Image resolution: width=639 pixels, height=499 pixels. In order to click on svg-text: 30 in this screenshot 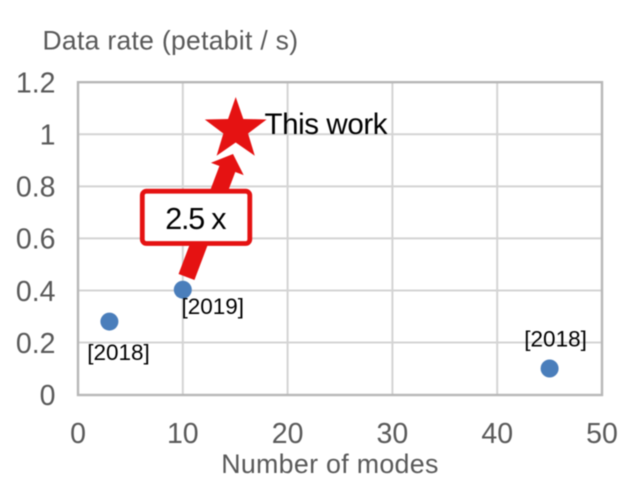, I will do `click(393, 434)`.